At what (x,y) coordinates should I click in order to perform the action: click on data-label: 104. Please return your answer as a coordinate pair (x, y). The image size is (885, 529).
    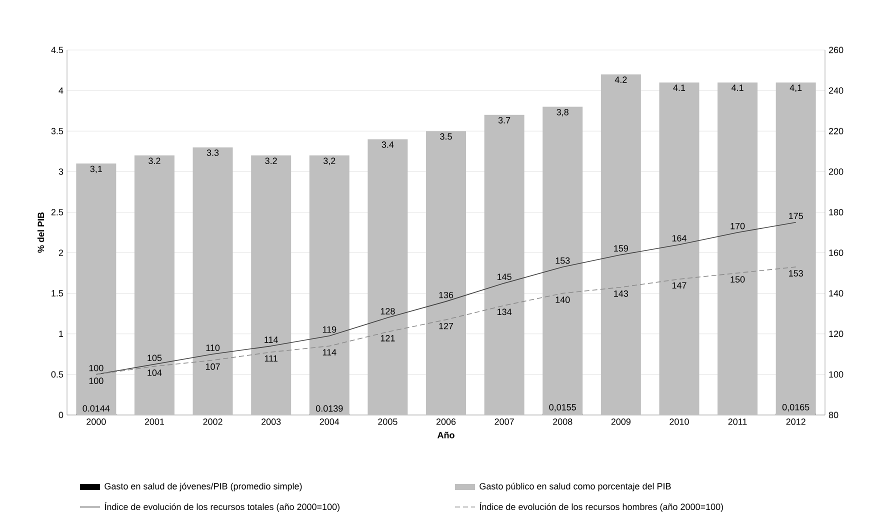
    Looking at the image, I should click on (155, 373).